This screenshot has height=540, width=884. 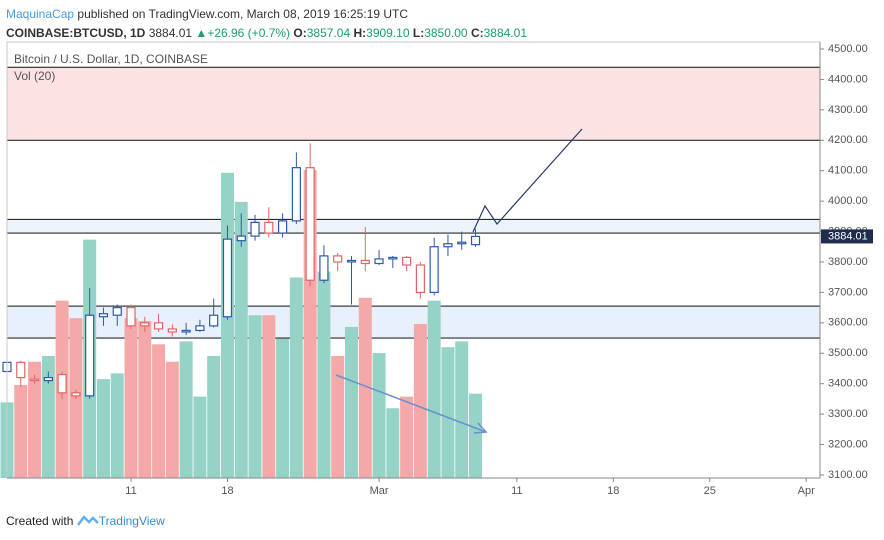 What do you see at coordinates (505, 33) in the screenshot?
I see `ohlc-value: 3884.01` at bounding box center [505, 33].